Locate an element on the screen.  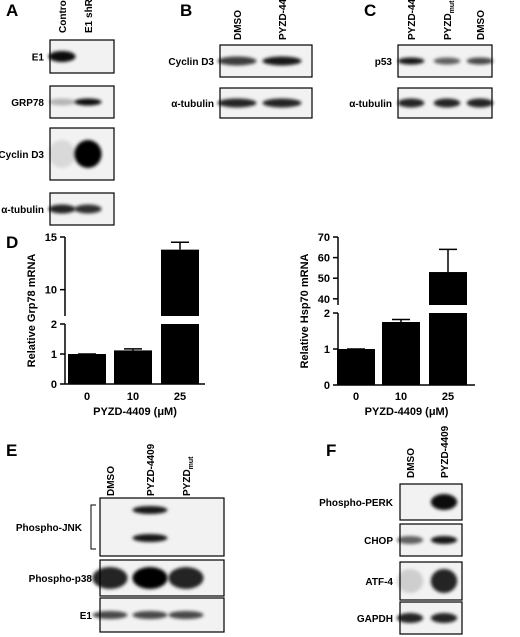
panel-label: C is located at coordinates (370, 10).